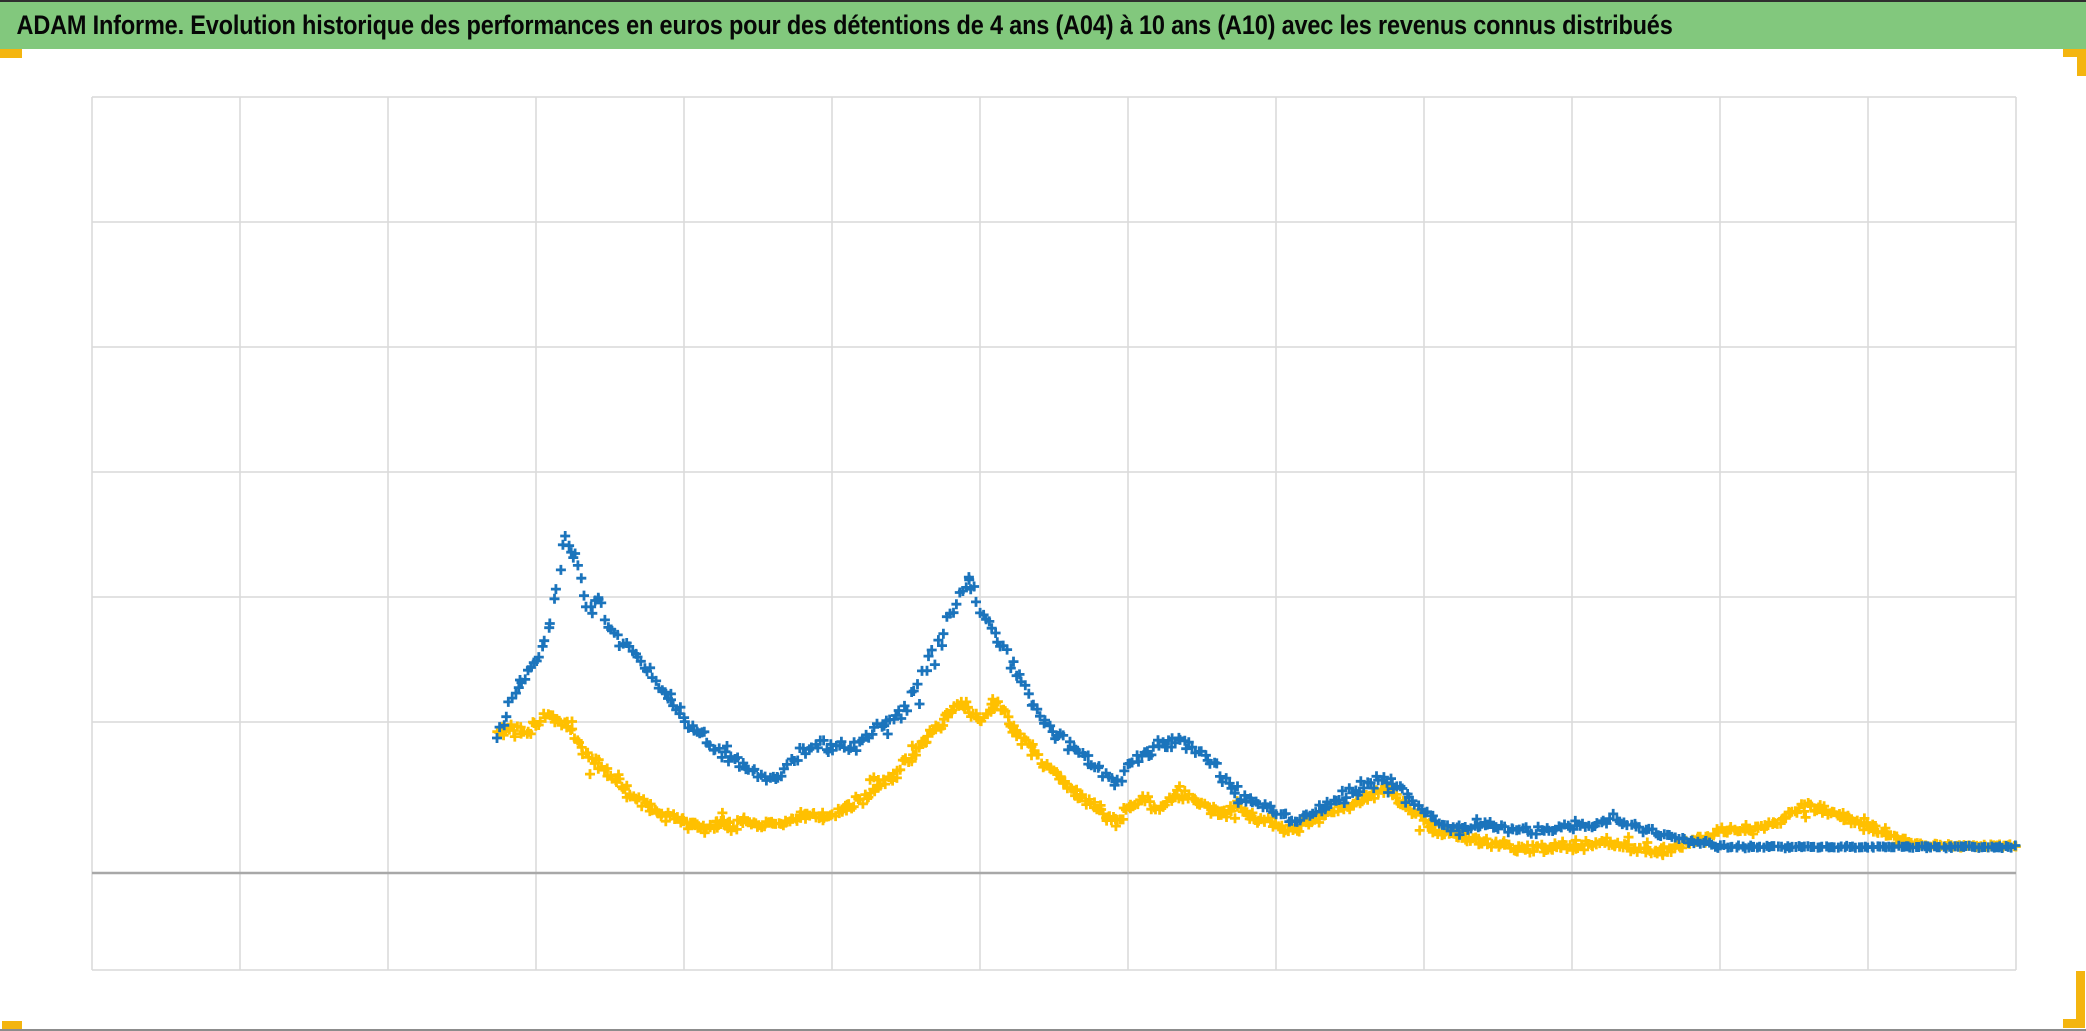  I want to click on bottom-rule, so click(1043, 1030).